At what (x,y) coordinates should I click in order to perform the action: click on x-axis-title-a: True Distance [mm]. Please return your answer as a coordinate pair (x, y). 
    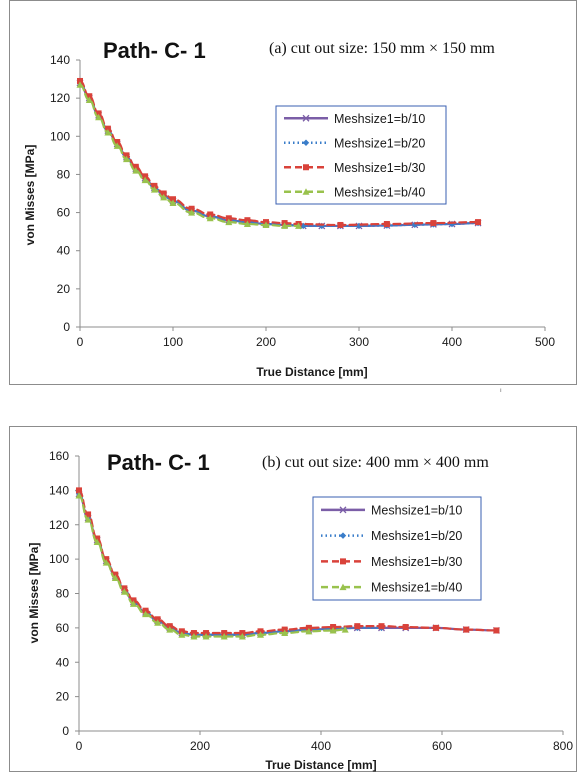
    Looking at the image, I should click on (311, 372).